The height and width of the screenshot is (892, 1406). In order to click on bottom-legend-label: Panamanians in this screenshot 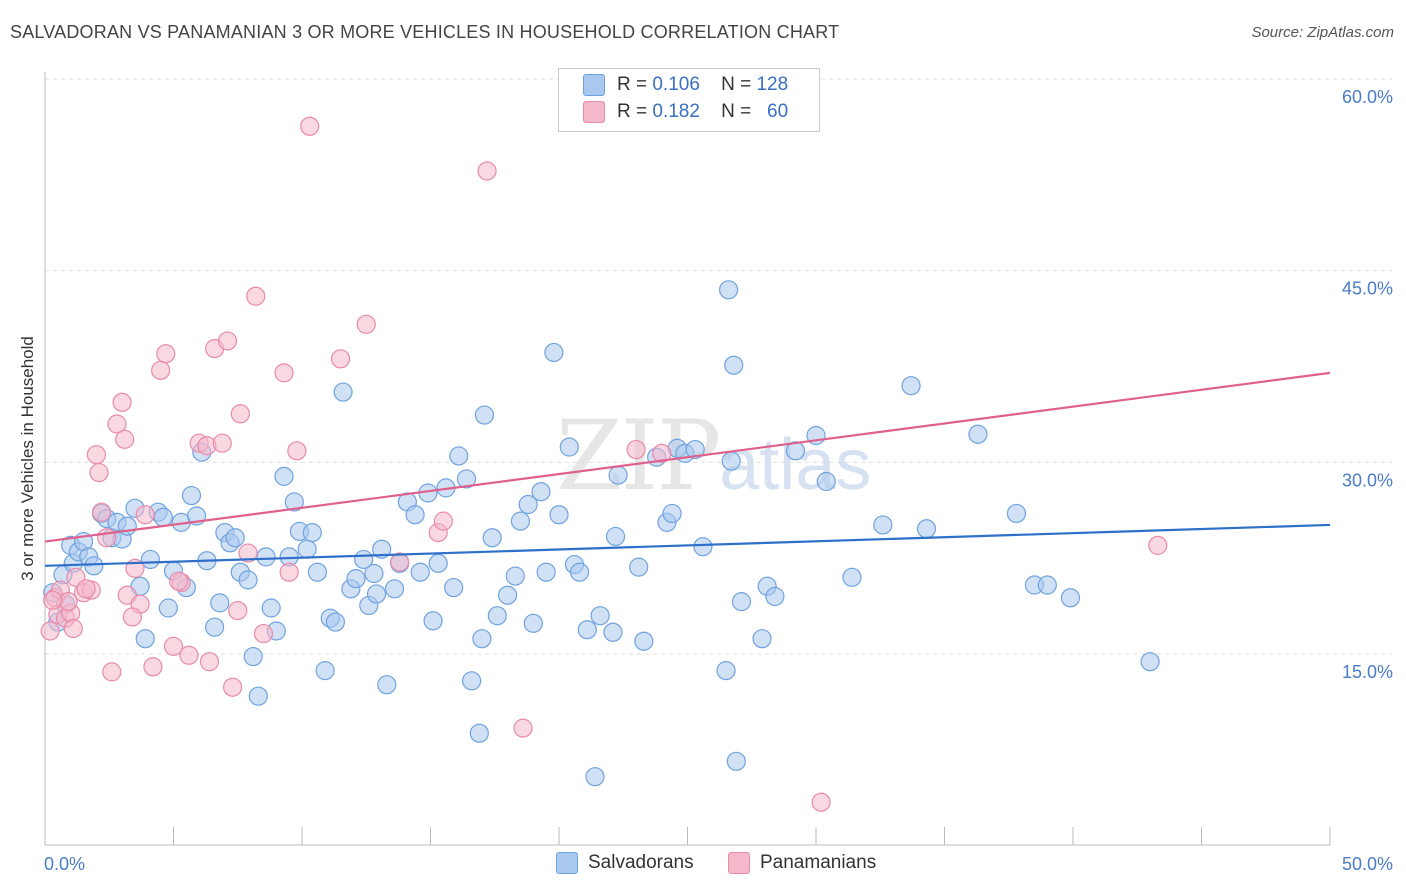, I will do `click(818, 863)`.